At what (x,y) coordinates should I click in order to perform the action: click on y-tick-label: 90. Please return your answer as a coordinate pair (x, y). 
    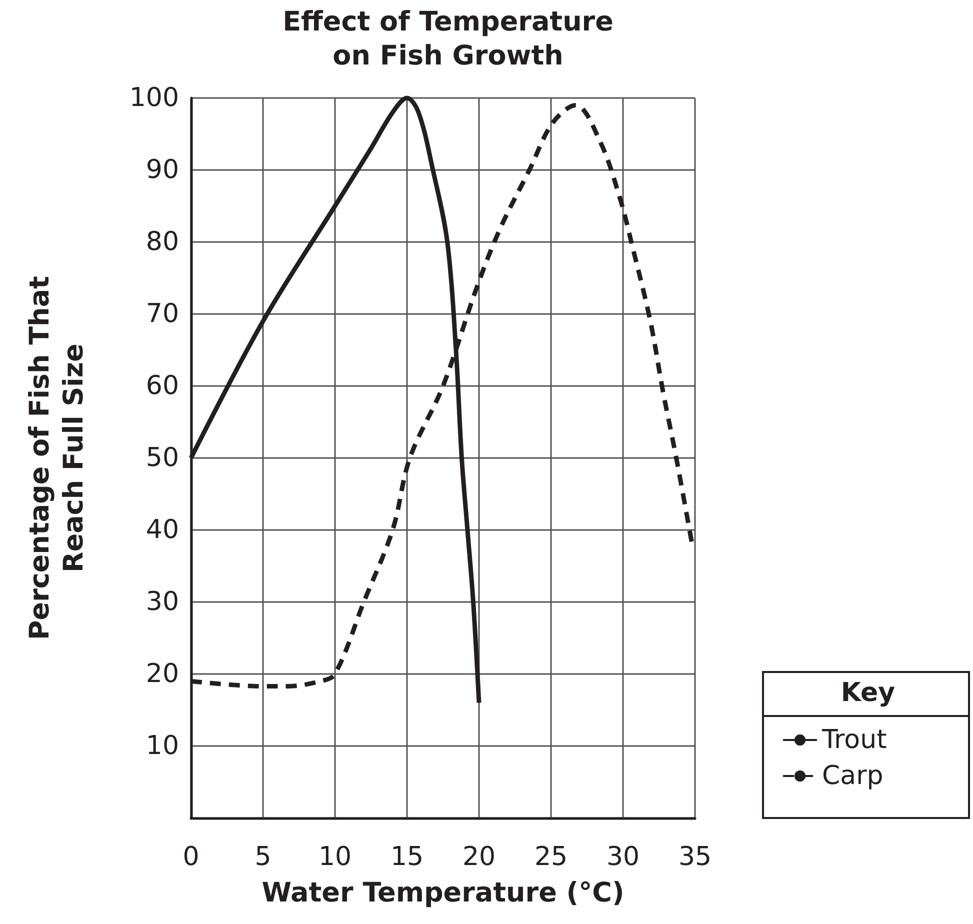
    Looking at the image, I should click on (162, 170).